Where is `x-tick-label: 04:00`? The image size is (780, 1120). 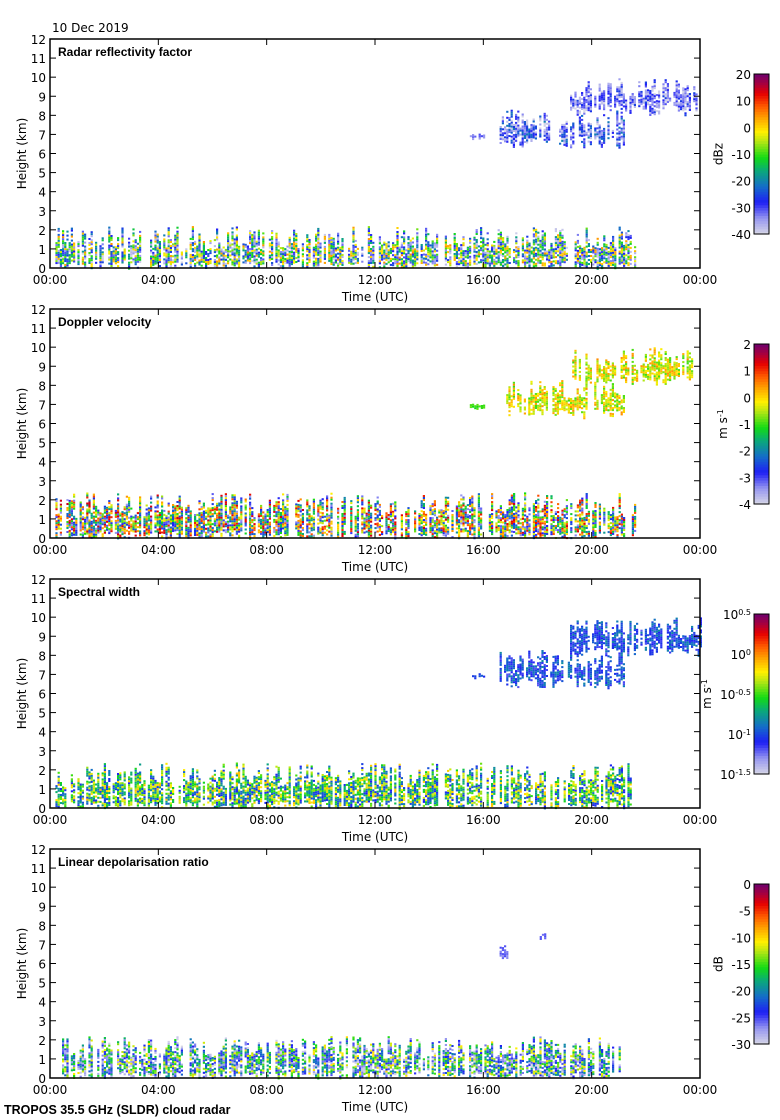 x-tick-label: 04:00 is located at coordinates (158, 280).